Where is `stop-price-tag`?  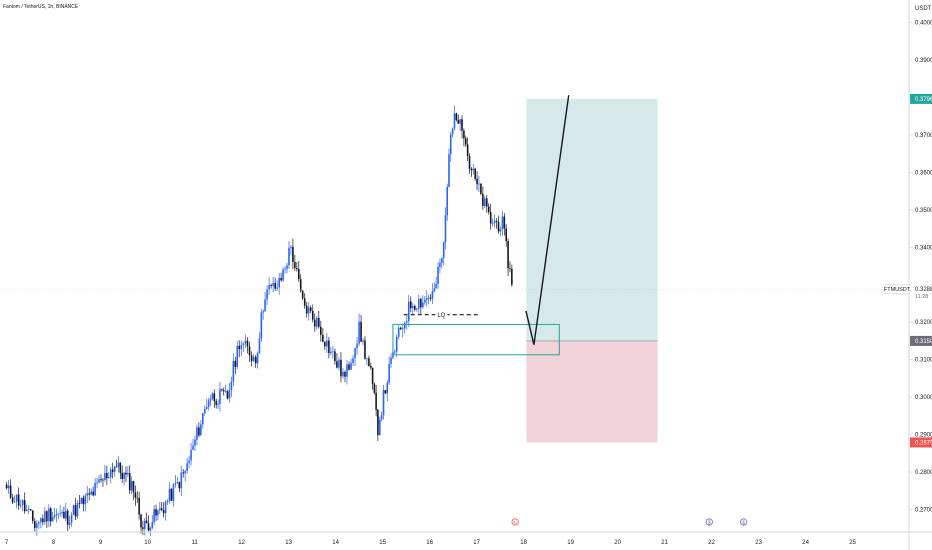
stop-price-tag is located at coordinates (921, 442).